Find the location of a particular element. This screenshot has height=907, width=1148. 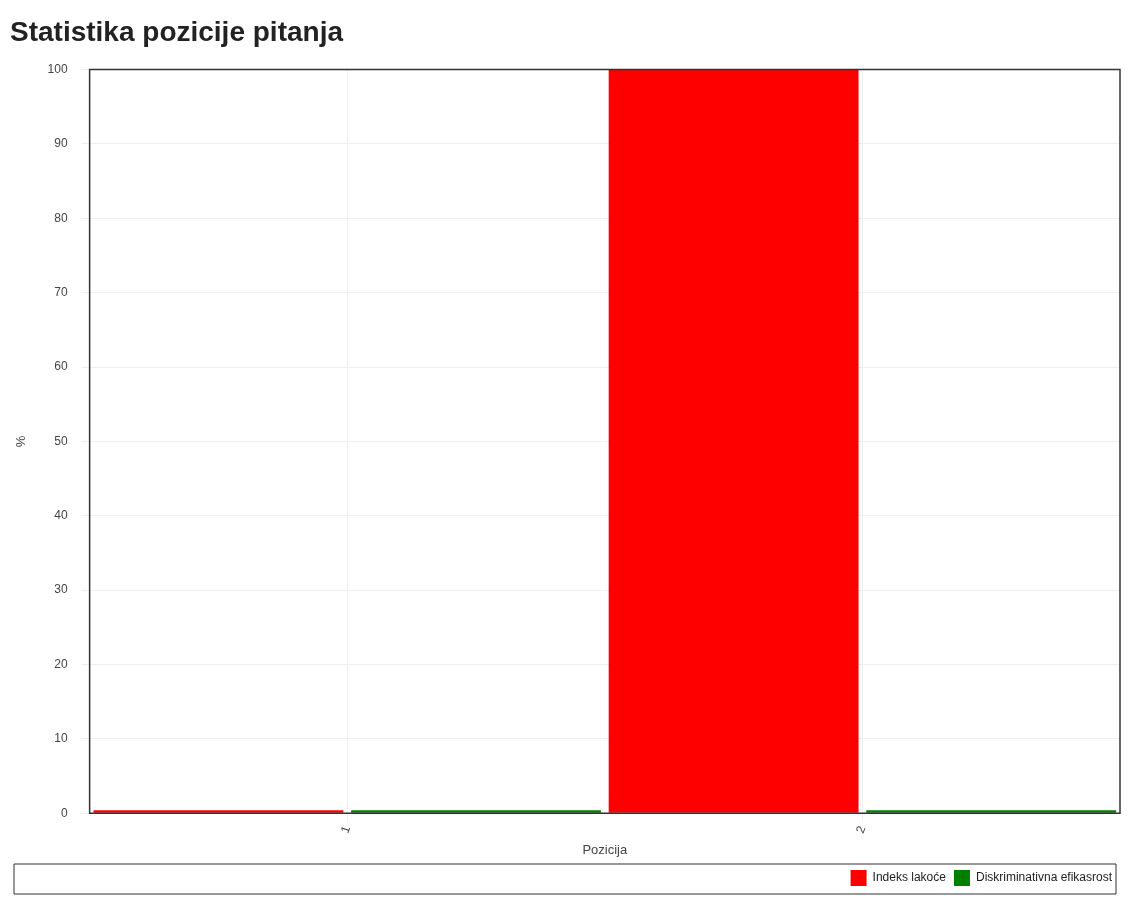

y-tick-label: 30 is located at coordinates (61, 589).